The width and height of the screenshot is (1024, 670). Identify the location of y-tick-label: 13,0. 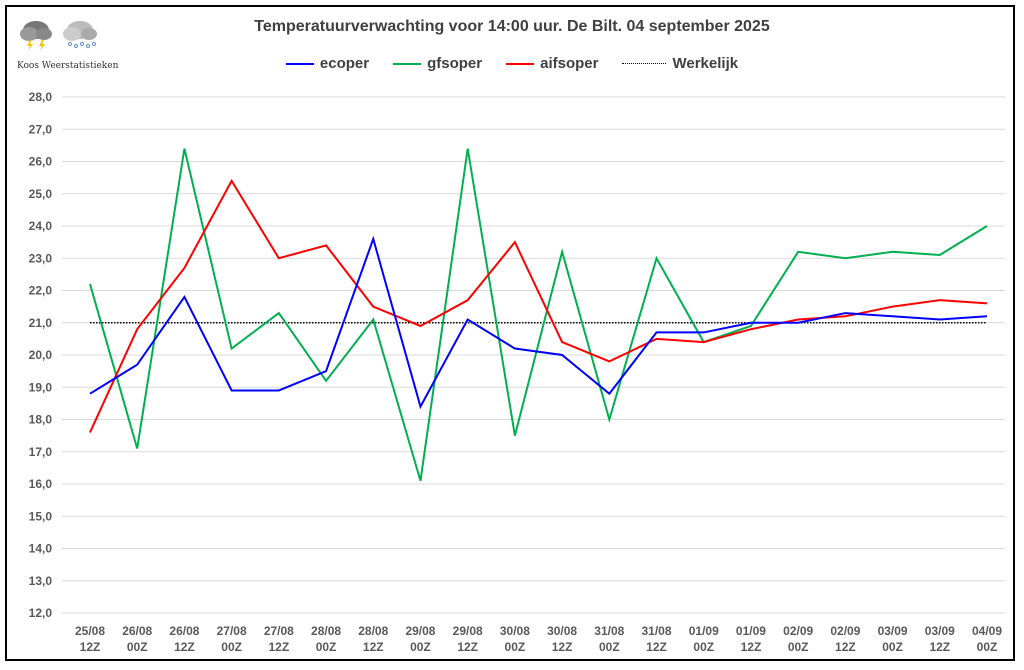
(41, 581).